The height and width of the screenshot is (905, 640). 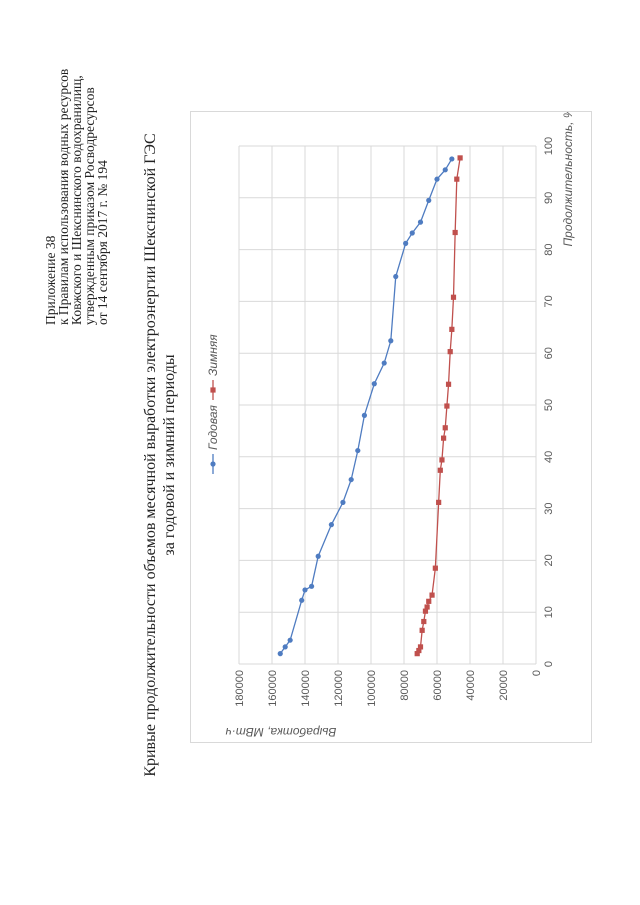 I want to click on y-tick-label: 120000, so click(x=339, y=688).